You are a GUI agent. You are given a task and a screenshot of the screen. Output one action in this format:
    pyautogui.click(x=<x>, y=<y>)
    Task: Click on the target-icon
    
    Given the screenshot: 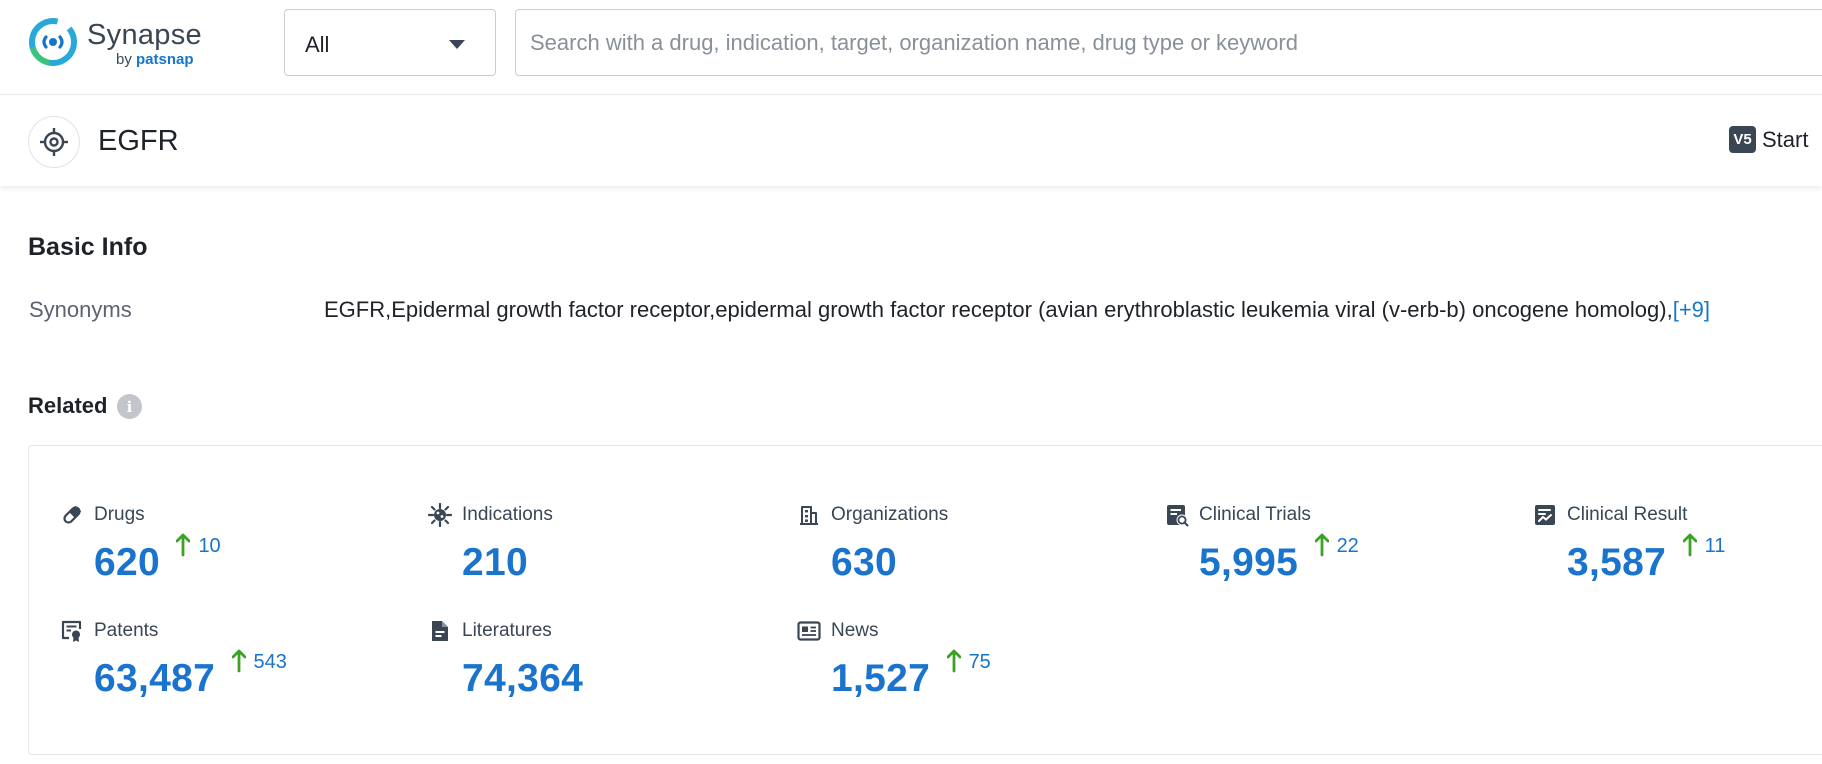 What is the action you would take?
    pyautogui.click(x=54, y=142)
    